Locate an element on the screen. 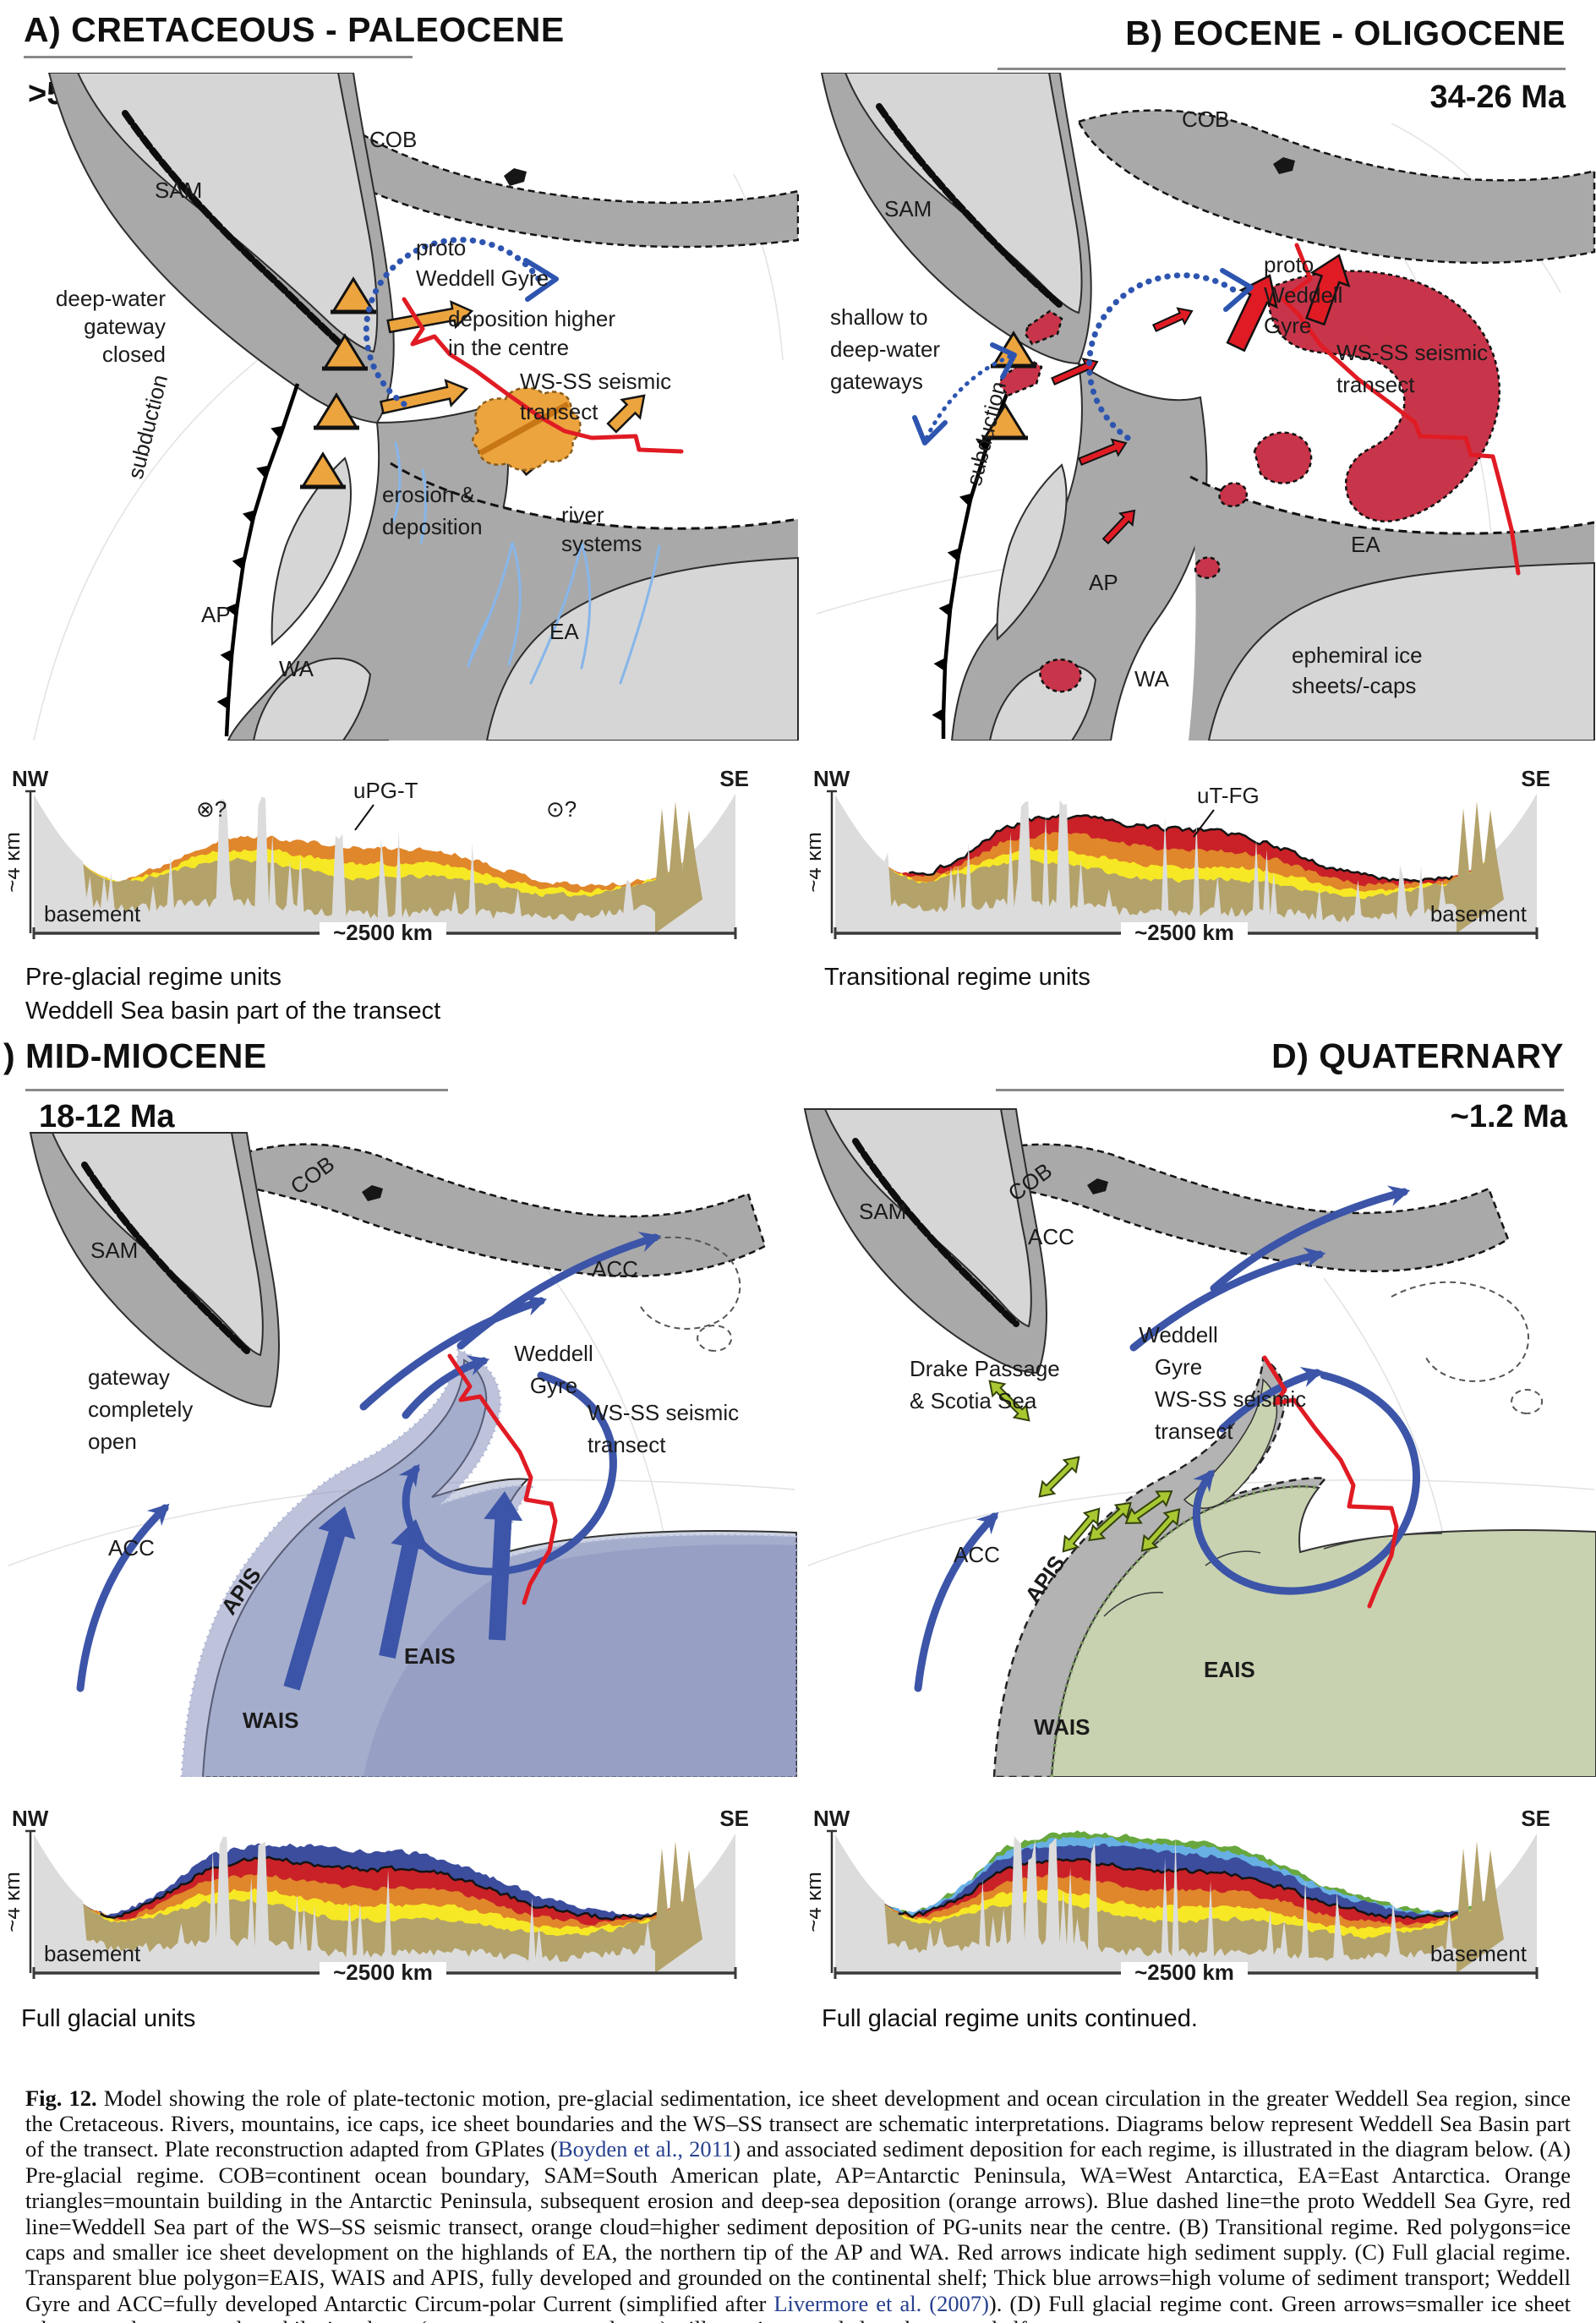  cross-section-b: NW SE ~4 km basement ~2500 km uT-FG is located at coordinates (1180, 855).